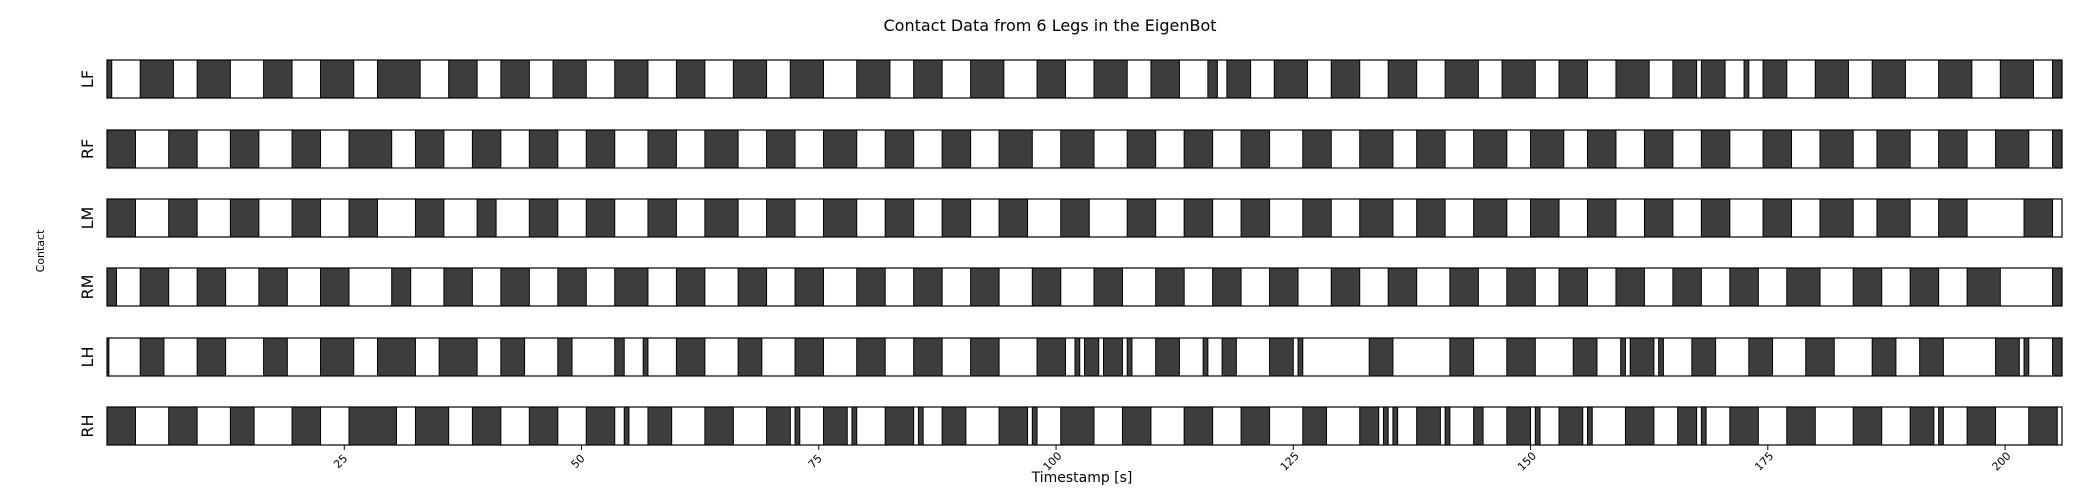  Describe the element at coordinates (87, 79) in the screenshot. I see `leg-label: LF` at that location.